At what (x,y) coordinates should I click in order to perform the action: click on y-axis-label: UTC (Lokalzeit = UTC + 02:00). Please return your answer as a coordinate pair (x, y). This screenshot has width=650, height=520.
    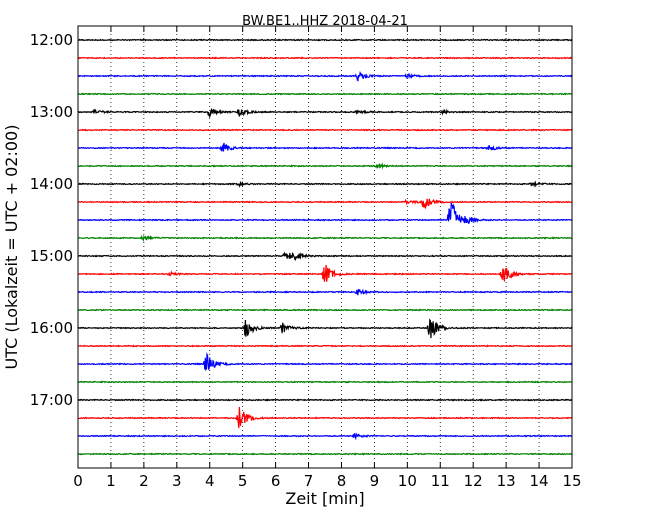
    Looking at the image, I should click on (11, 247).